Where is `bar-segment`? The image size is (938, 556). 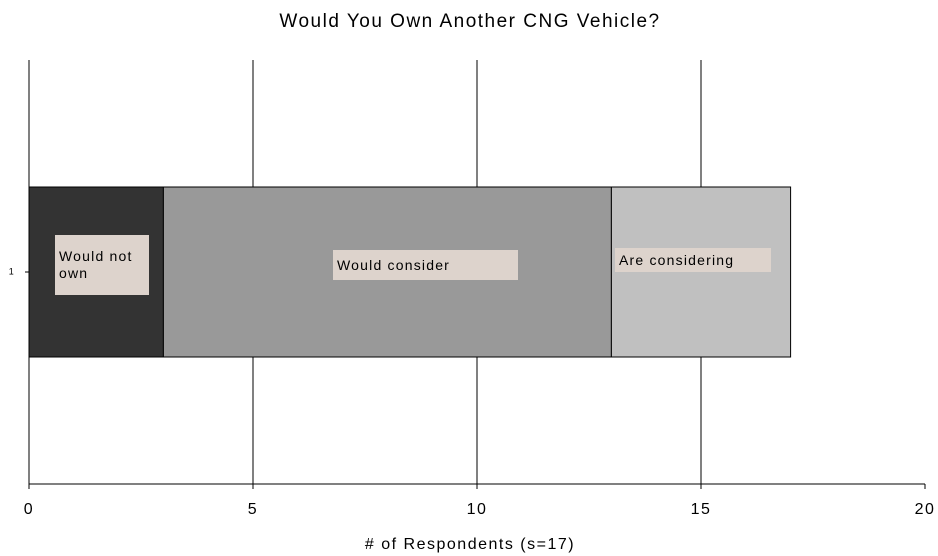 bar-segment is located at coordinates (701, 272).